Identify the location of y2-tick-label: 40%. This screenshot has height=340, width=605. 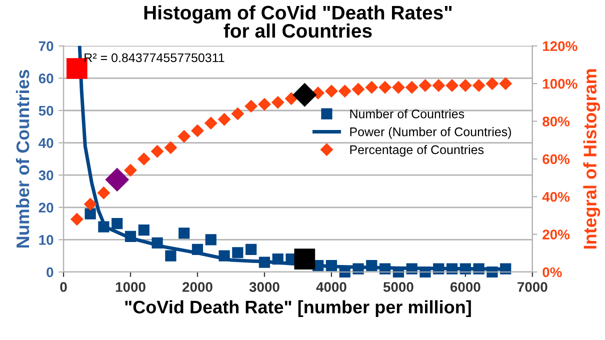
(556, 197).